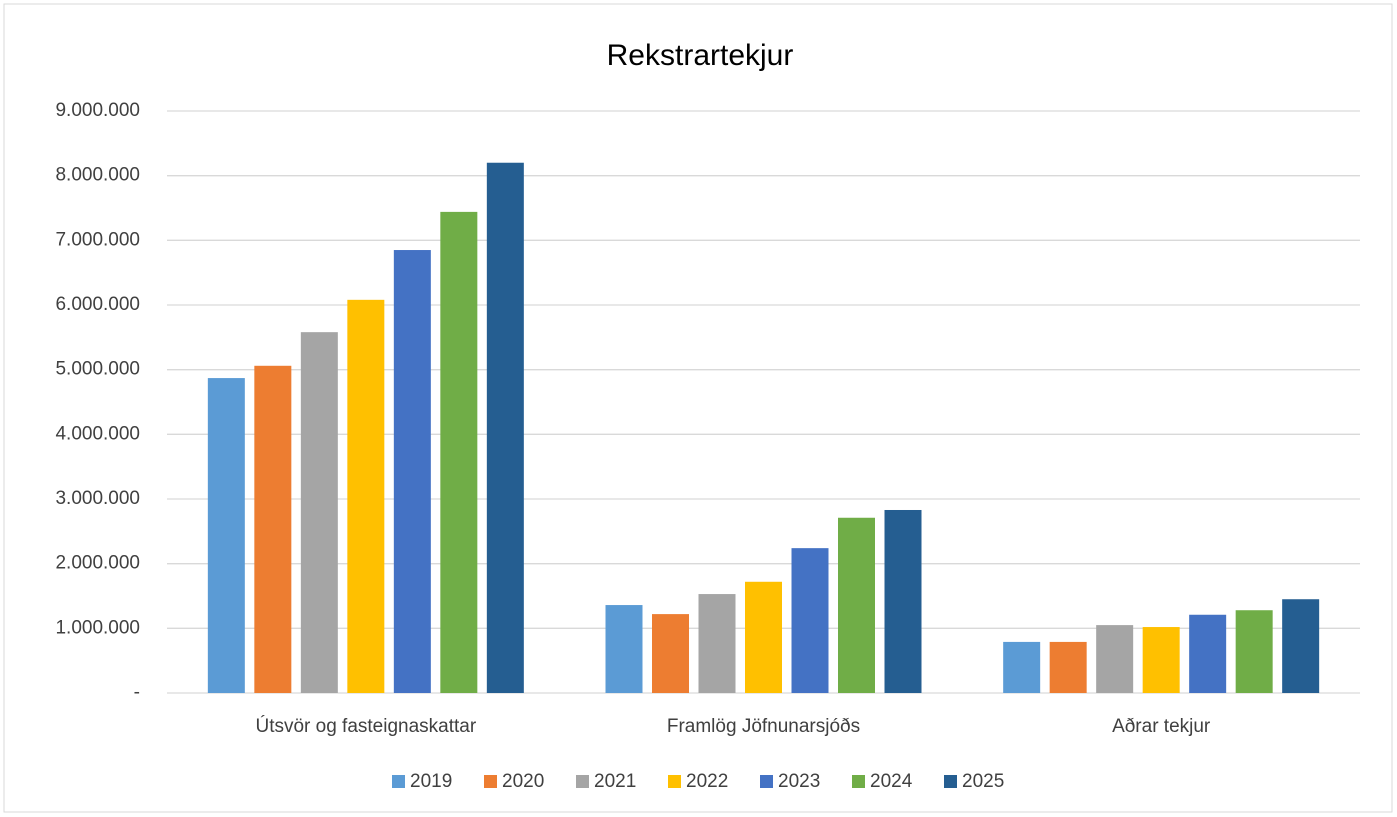 The image size is (1397, 817). Describe the element at coordinates (97, 563) in the screenshot. I see `y-tick-label: 2.000.000` at that location.